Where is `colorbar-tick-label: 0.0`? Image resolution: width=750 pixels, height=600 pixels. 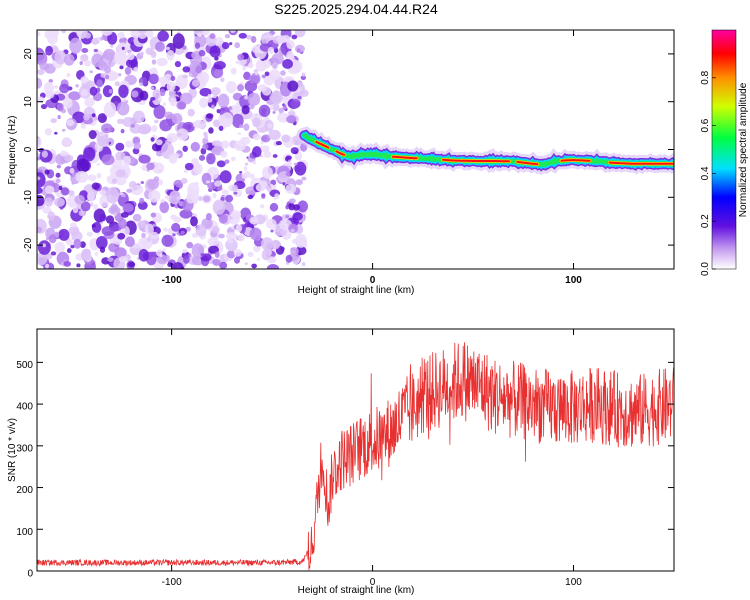 colorbar-tick-label: 0.0 is located at coordinates (705, 269).